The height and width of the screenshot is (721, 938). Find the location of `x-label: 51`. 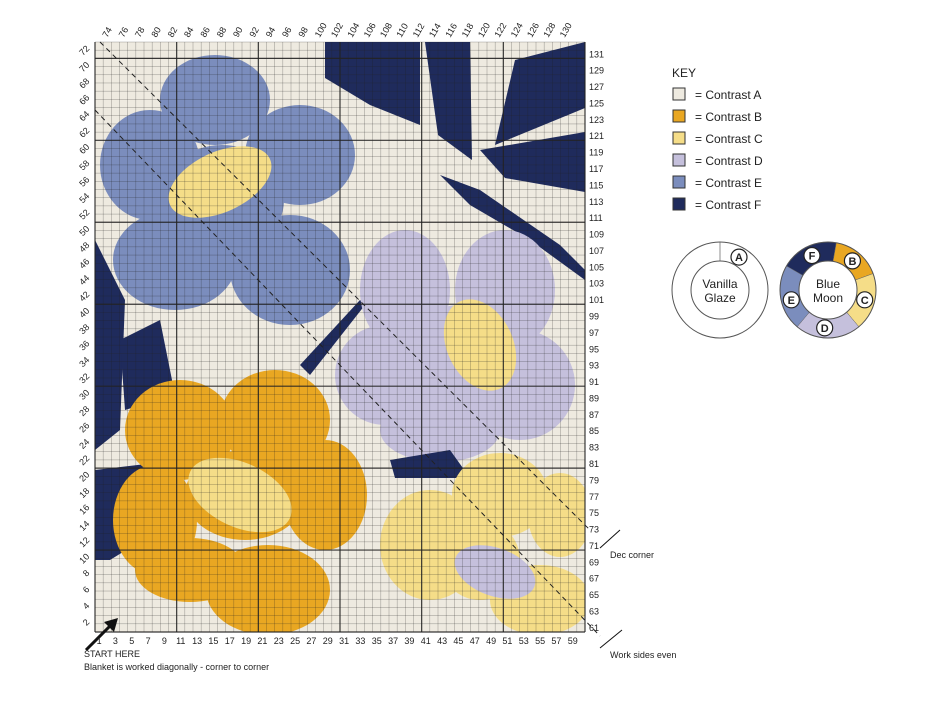

x-label: 51 is located at coordinates (507, 641).